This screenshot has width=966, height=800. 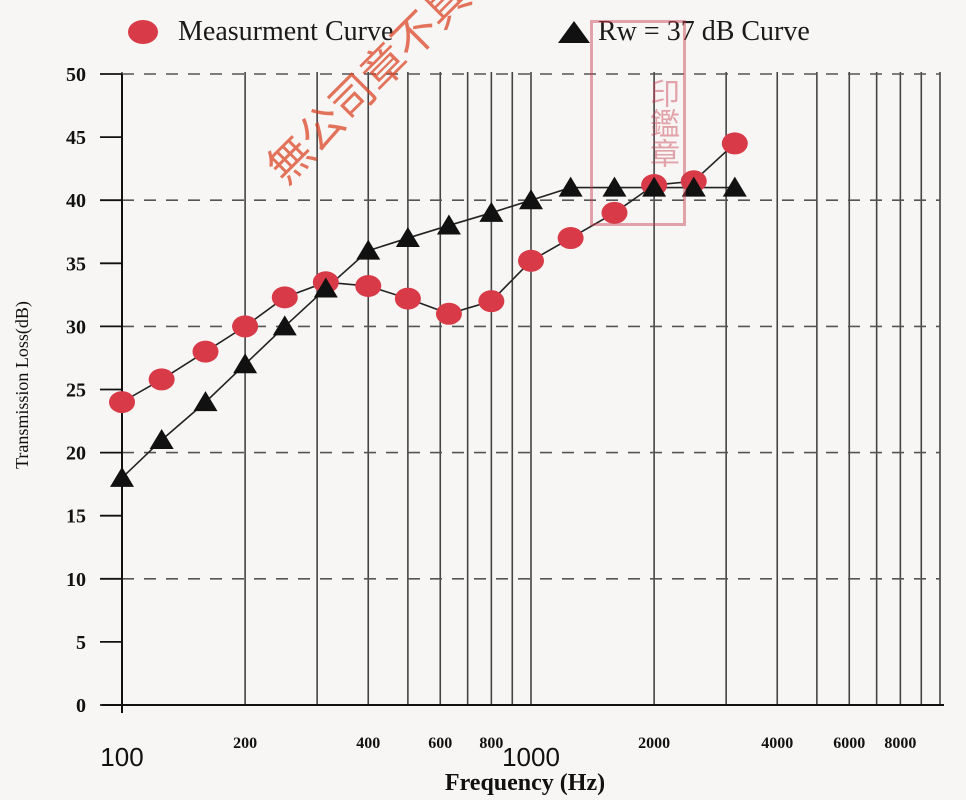 What do you see at coordinates (81, 706) in the screenshot?
I see `y-tick-label: 0` at bounding box center [81, 706].